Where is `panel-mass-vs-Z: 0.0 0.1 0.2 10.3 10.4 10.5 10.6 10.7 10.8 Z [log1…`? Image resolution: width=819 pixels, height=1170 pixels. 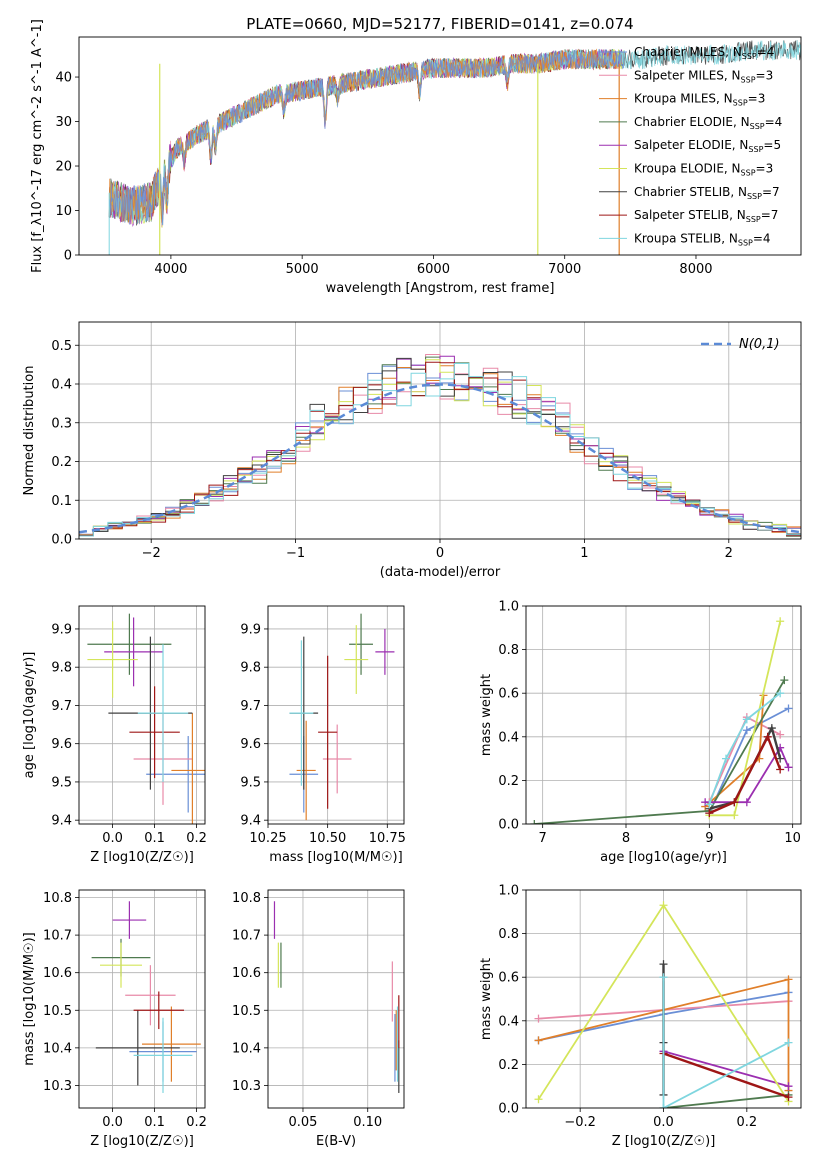
panel-mass-vs-Z: 0.0 0.1 0.2 10.3 10.4 10.5 10.6 10.7 10.8 Z [log1… is located at coordinates (114, 1019).